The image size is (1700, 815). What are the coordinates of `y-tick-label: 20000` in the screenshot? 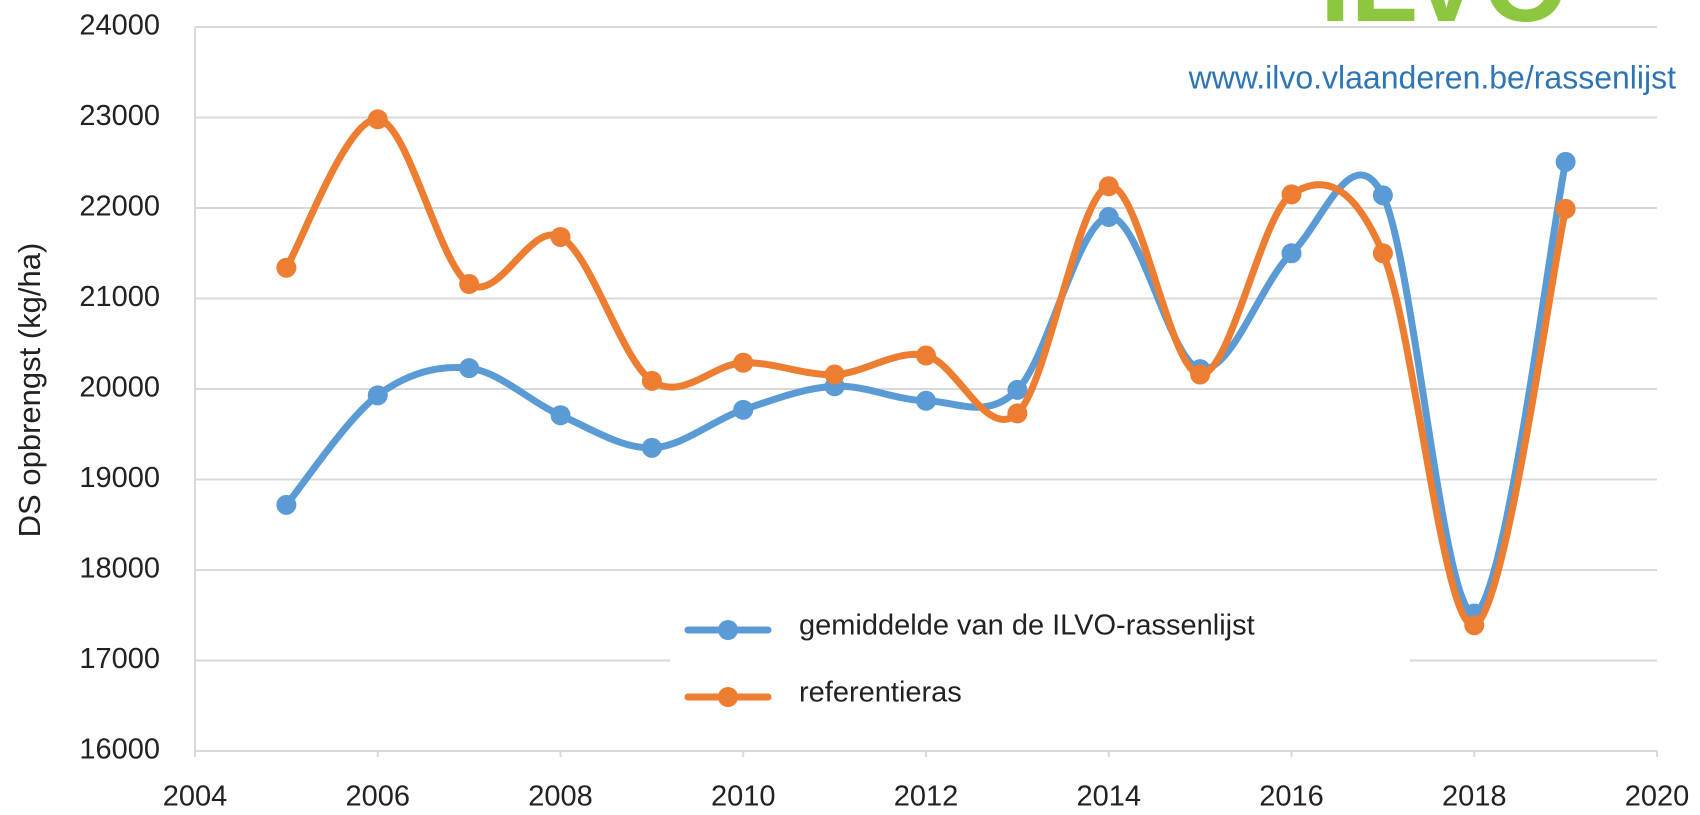 It's located at (119, 388).